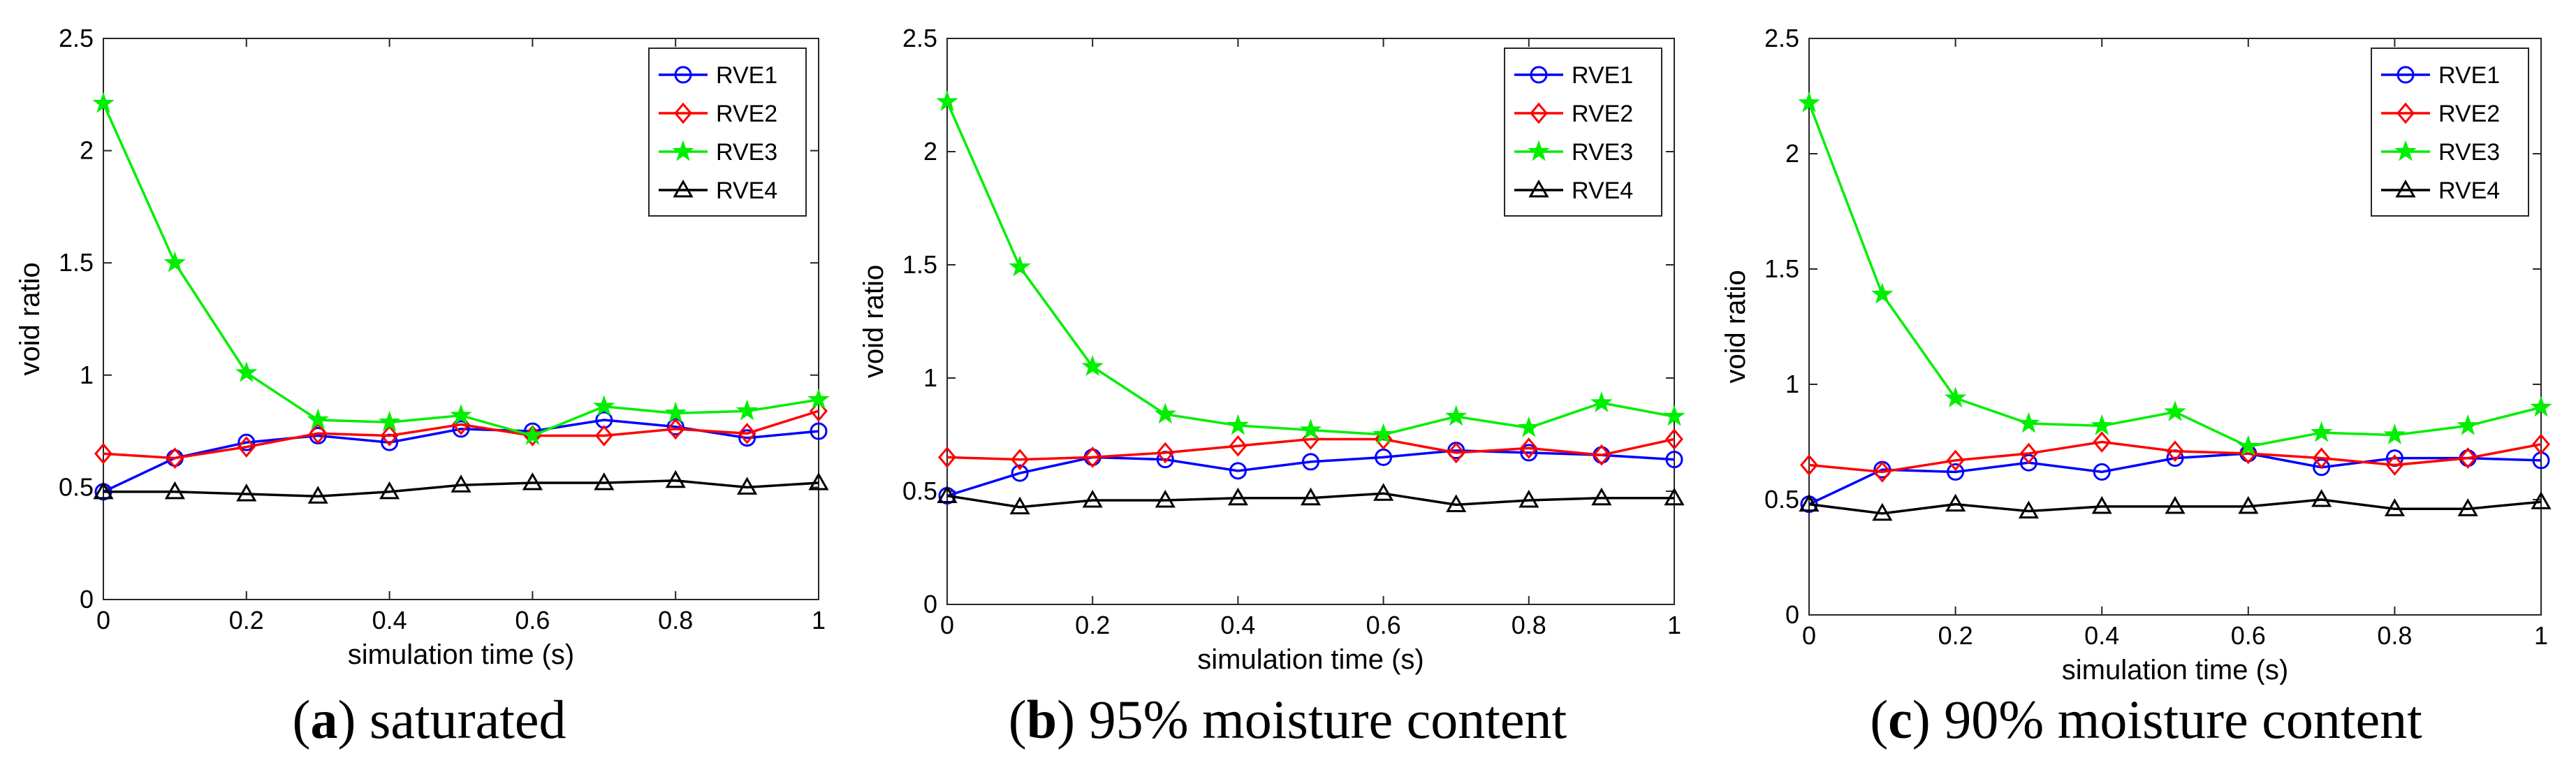 This screenshot has height=784, width=2576. What do you see at coordinates (1781, 268) in the screenshot?
I see `y-tick-label: 1.5` at bounding box center [1781, 268].